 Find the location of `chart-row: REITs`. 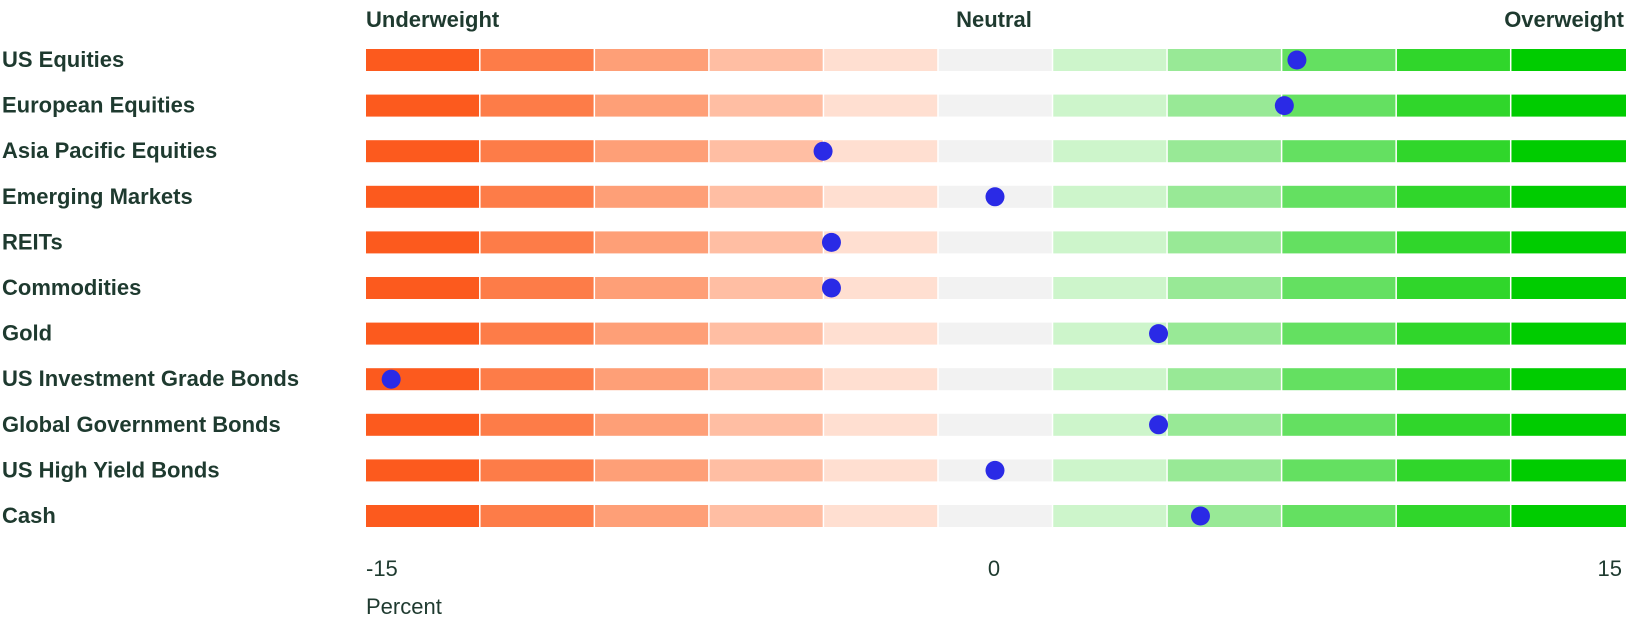

chart-row: REITs is located at coordinates (814, 241).